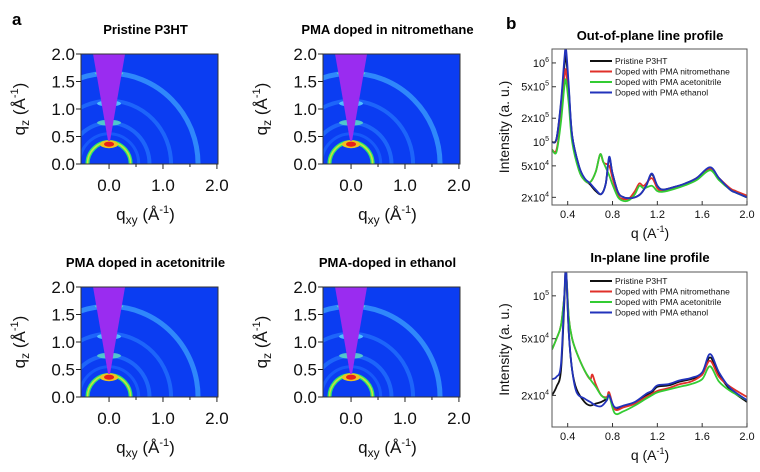  Describe the element at coordinates (261, 363) in the screenshot. I see `y-label-base: q` at that location.